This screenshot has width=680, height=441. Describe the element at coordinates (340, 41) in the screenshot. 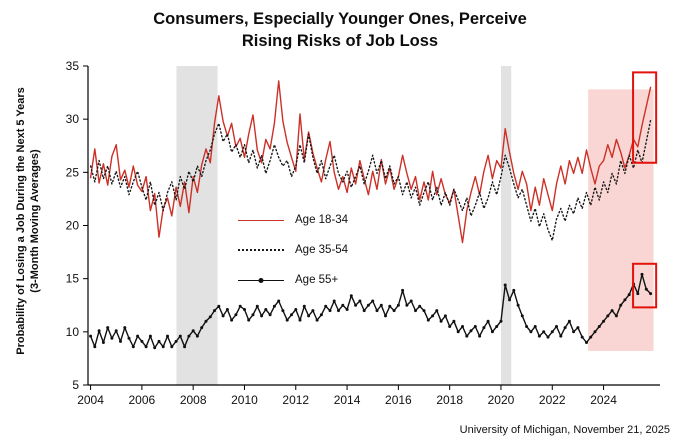

I see `chart-title-line2: Rising Risks of Job Loss` at that location.